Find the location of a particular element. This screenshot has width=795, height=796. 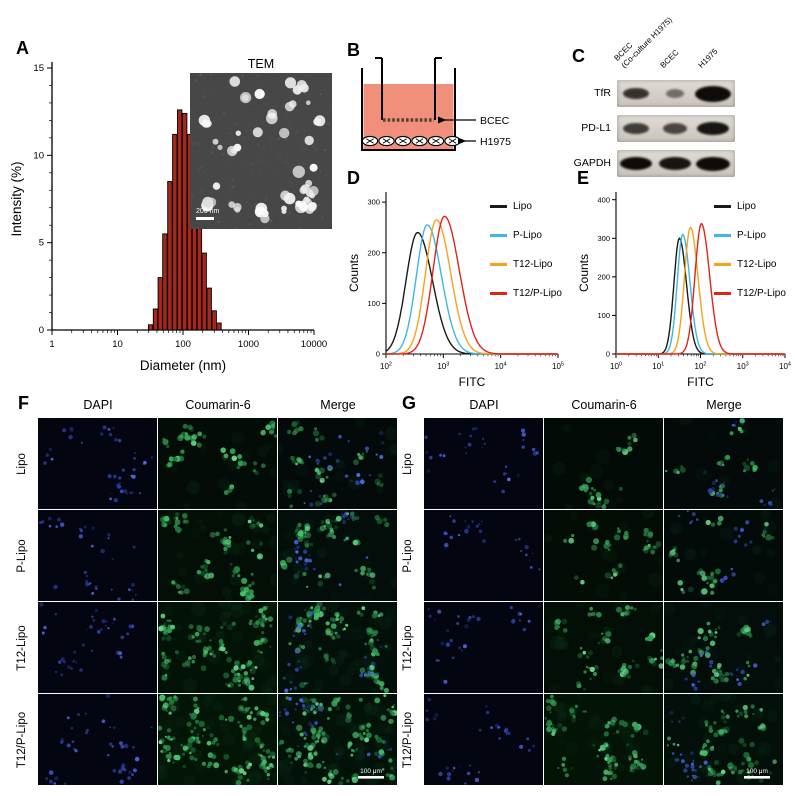

svg-text: 200 is located at coordinates (603, 276).